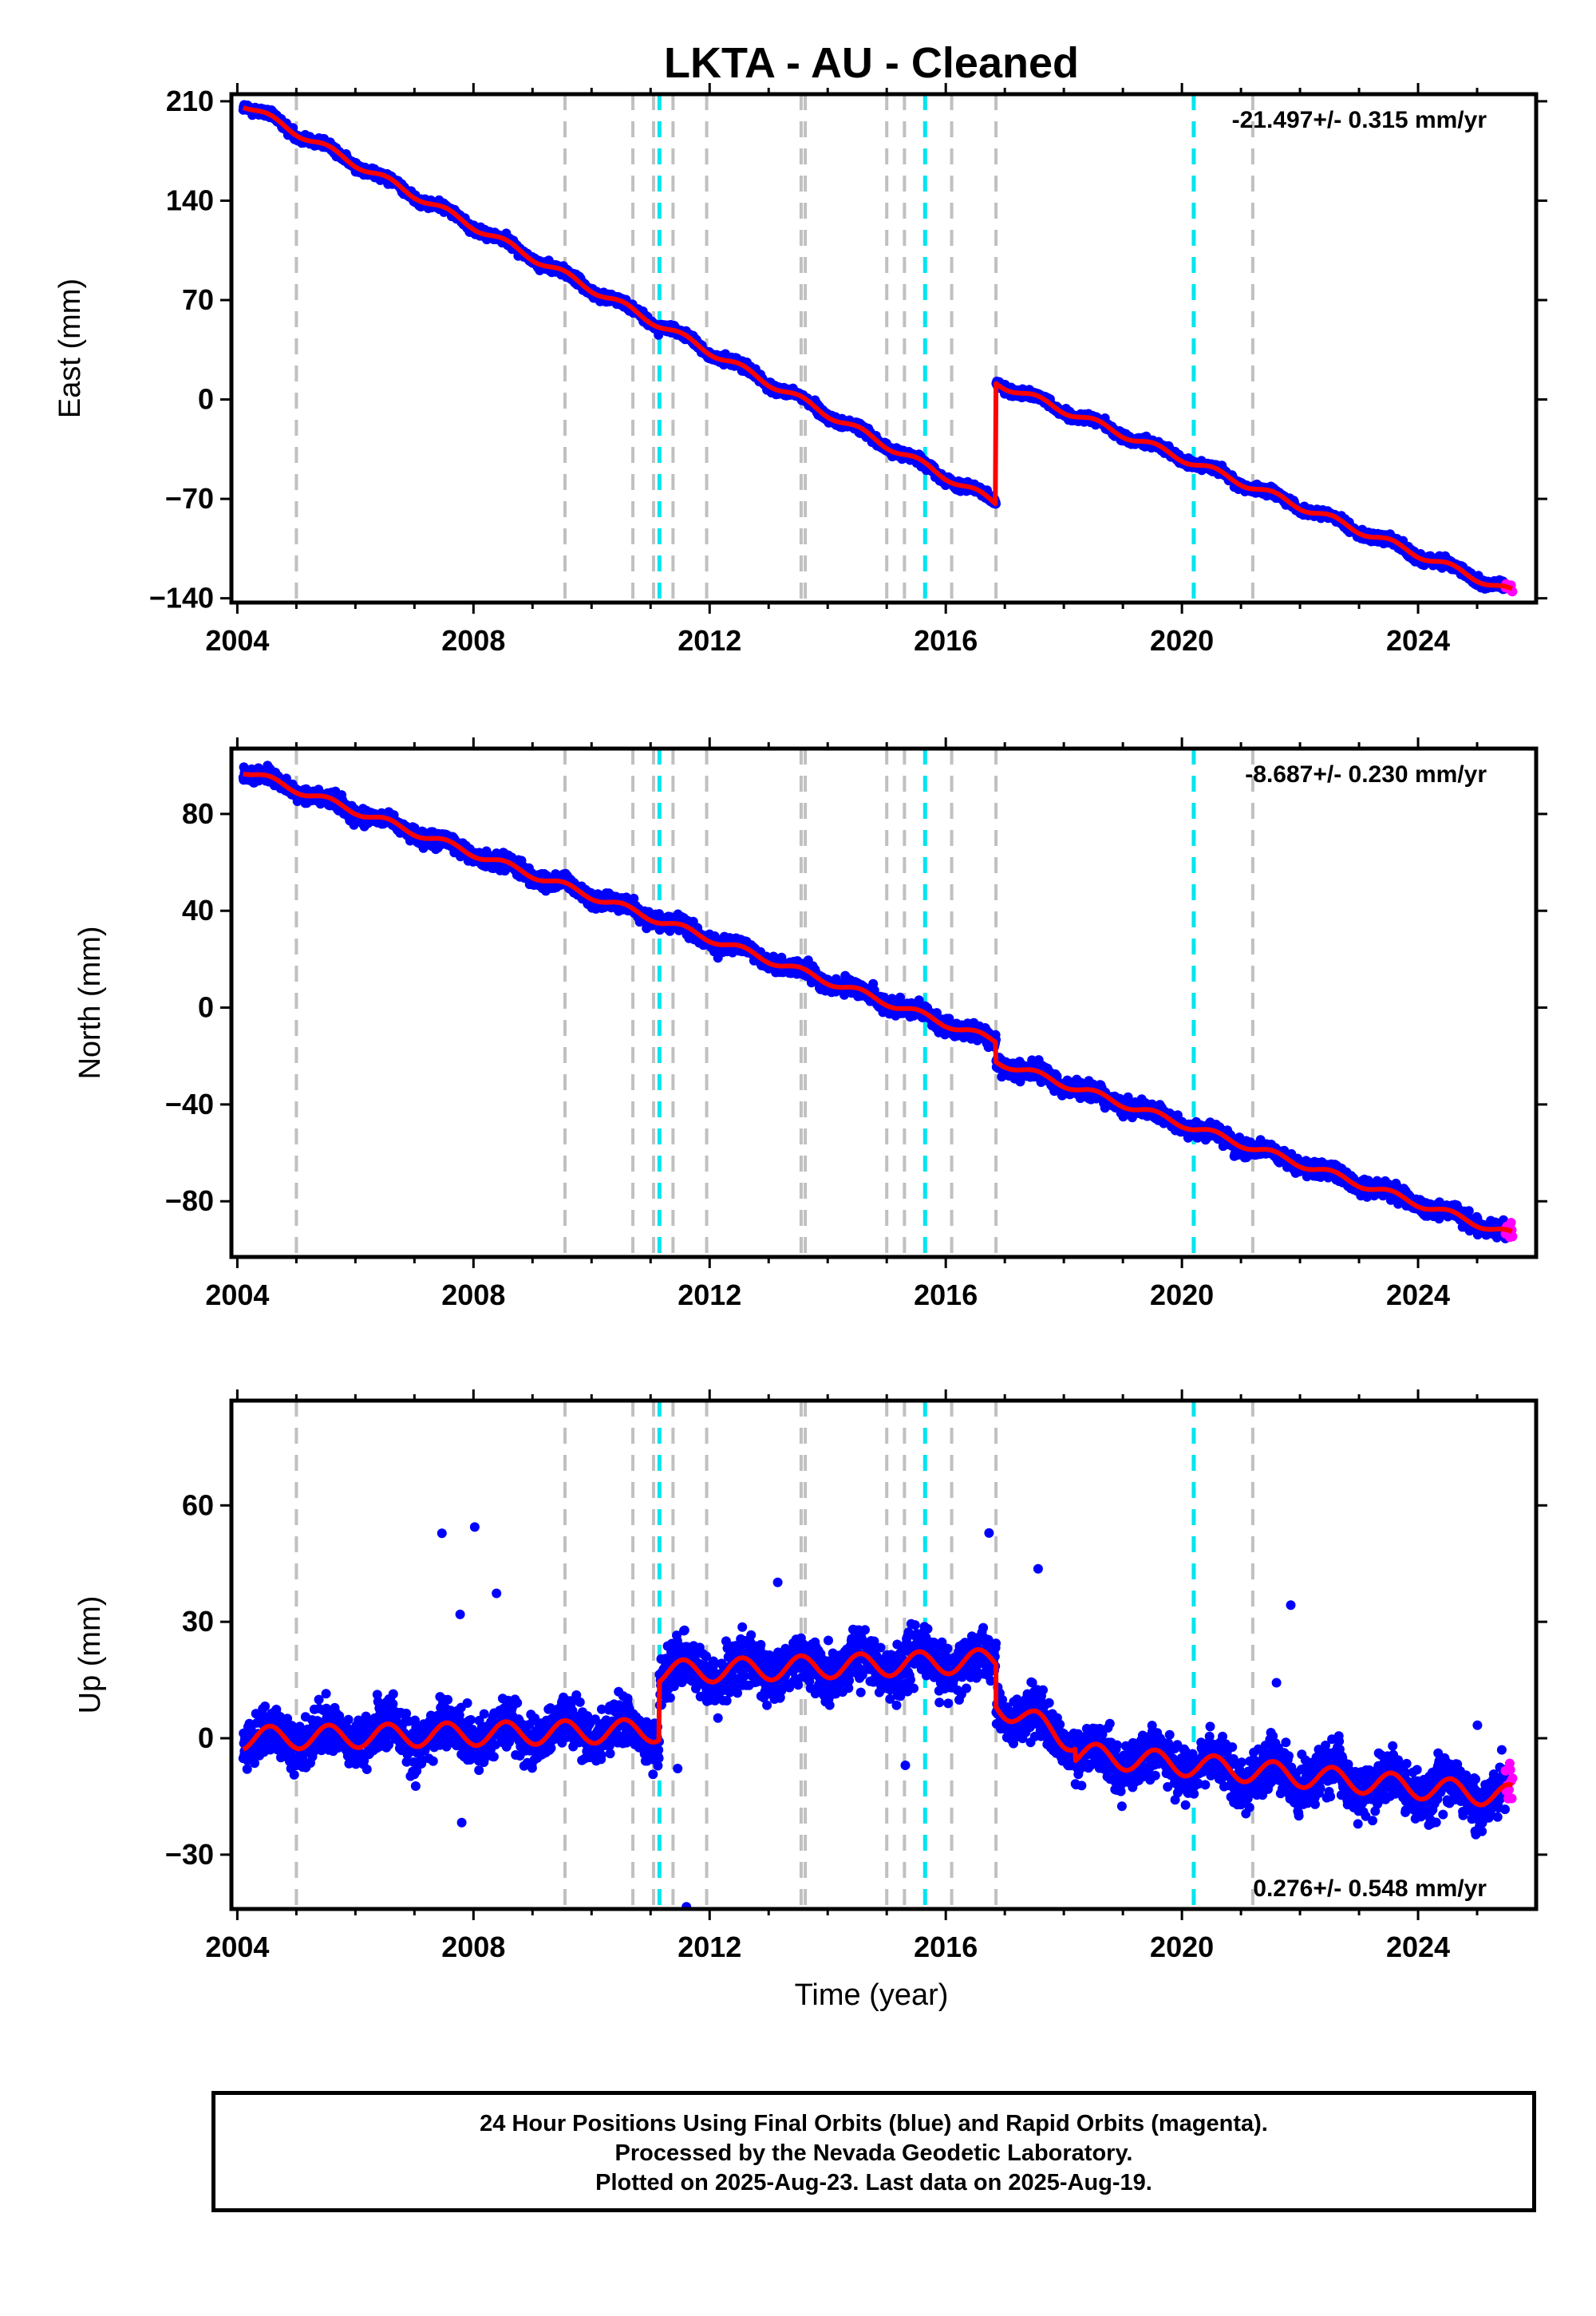  Describe the element at coordinates (190, 200) in the screenshot. I see `y-tick-label: 140` at that location.